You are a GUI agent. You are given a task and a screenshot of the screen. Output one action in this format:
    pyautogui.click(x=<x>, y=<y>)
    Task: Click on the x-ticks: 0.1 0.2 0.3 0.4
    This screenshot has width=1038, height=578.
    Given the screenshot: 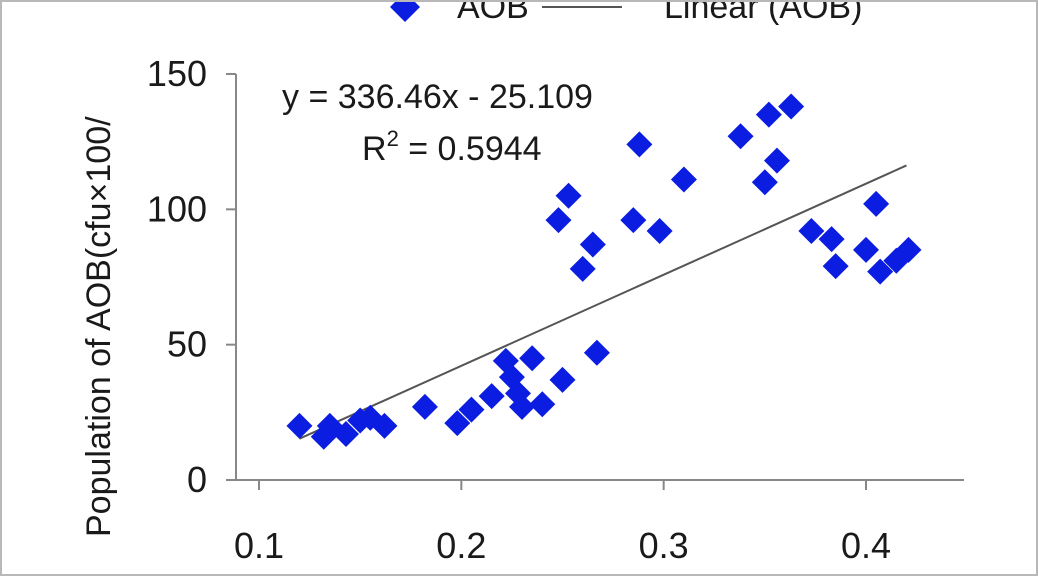 What is the action you would take?
    pyautogui.click(x=562, y=523)
    